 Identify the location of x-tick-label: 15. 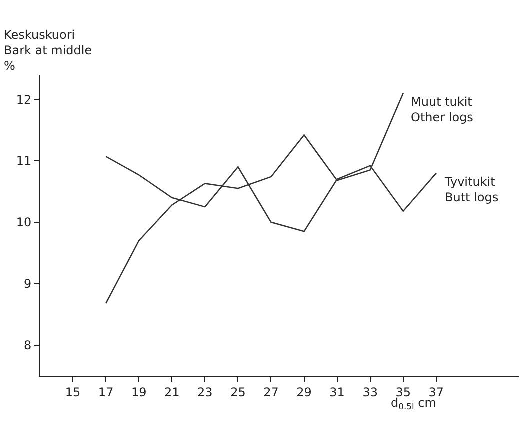
(73, 392).